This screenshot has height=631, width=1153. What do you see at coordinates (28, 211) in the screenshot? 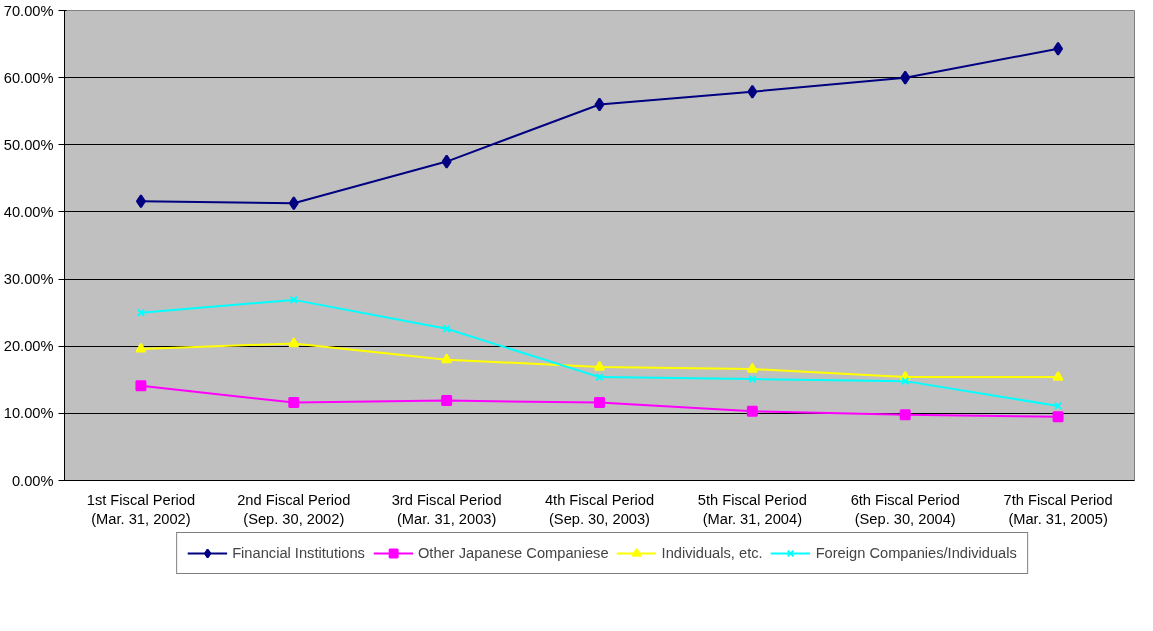
I see `y-tick-label: 40.00%` at bounding box center [28, 211].